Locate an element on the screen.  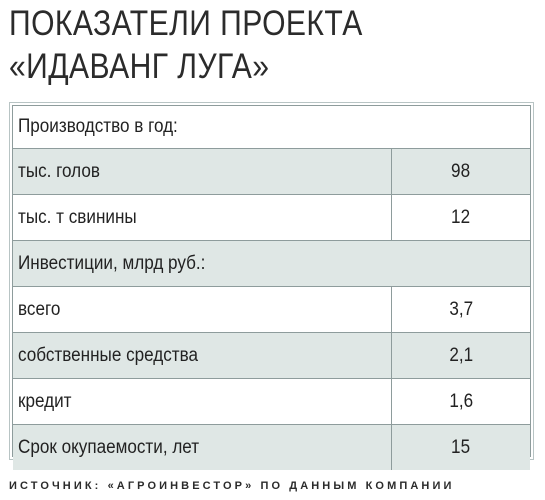
row-value-cell: 12 is located at coordinates (460, 217).